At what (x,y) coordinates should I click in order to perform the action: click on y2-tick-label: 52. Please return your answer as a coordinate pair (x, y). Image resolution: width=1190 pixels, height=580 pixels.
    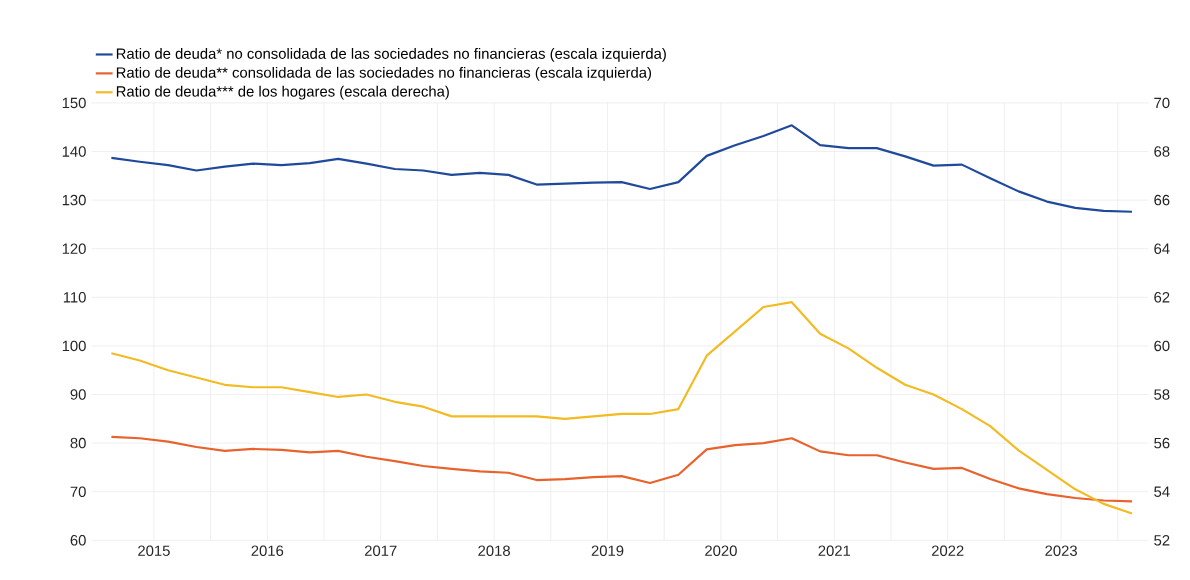
    Looking at the image, I should click on (1162, 540).